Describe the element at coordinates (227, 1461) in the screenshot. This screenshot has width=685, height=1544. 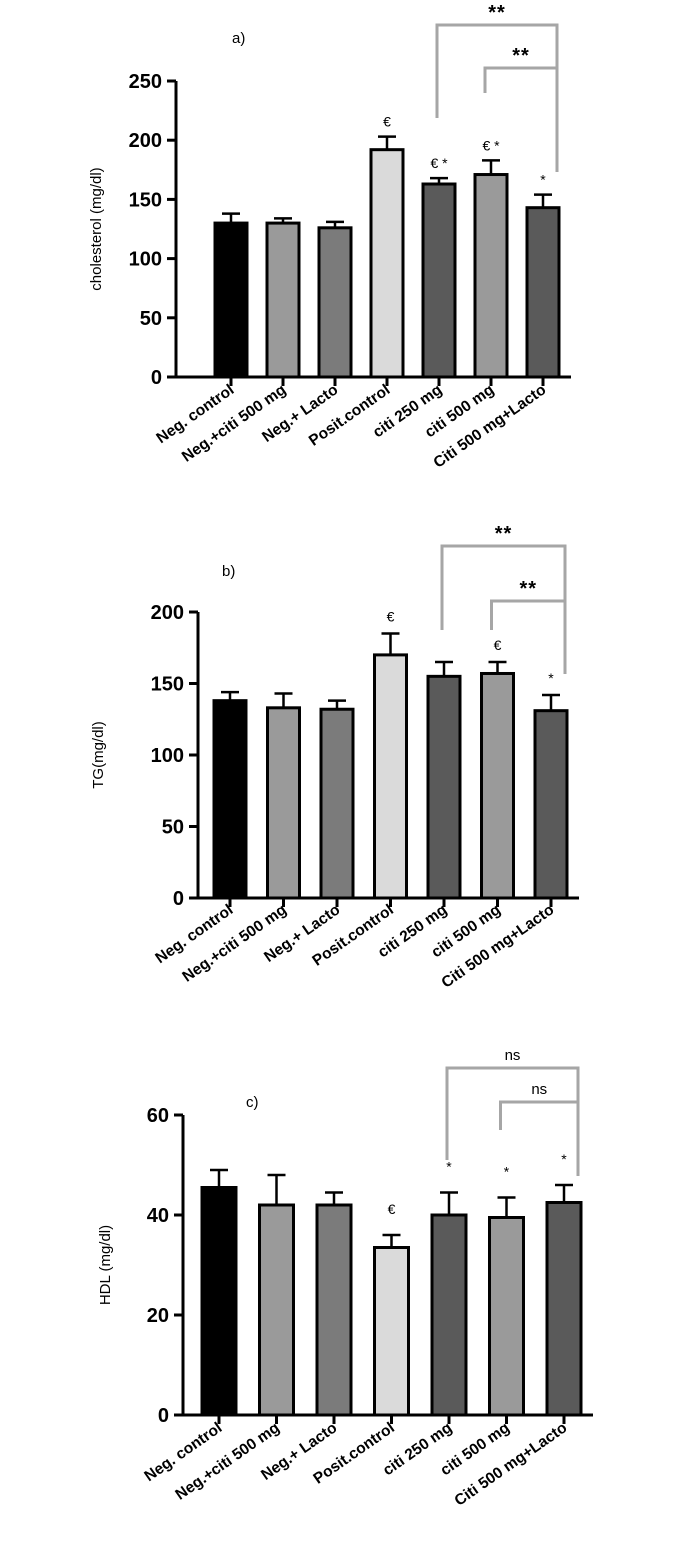
I see `category-label: Neg.+citi 500 mg` at that location.